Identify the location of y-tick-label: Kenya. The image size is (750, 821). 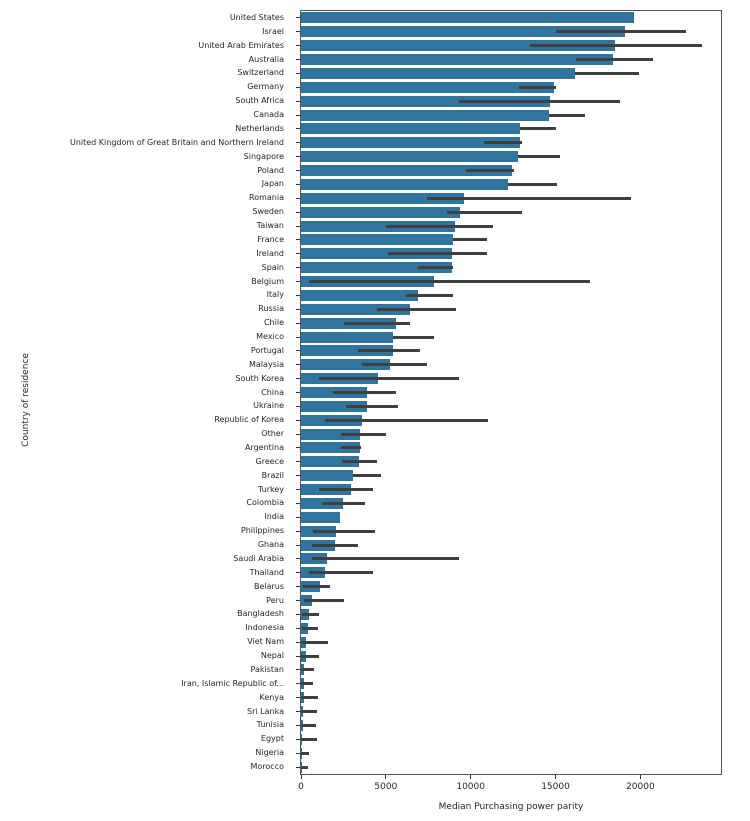
(271, 697).